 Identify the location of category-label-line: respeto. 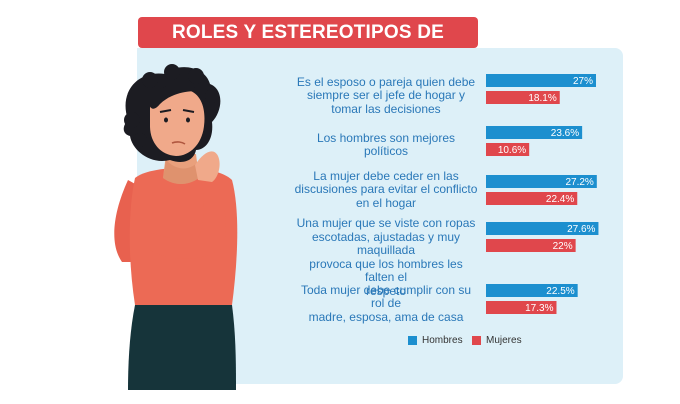
(386, 290).